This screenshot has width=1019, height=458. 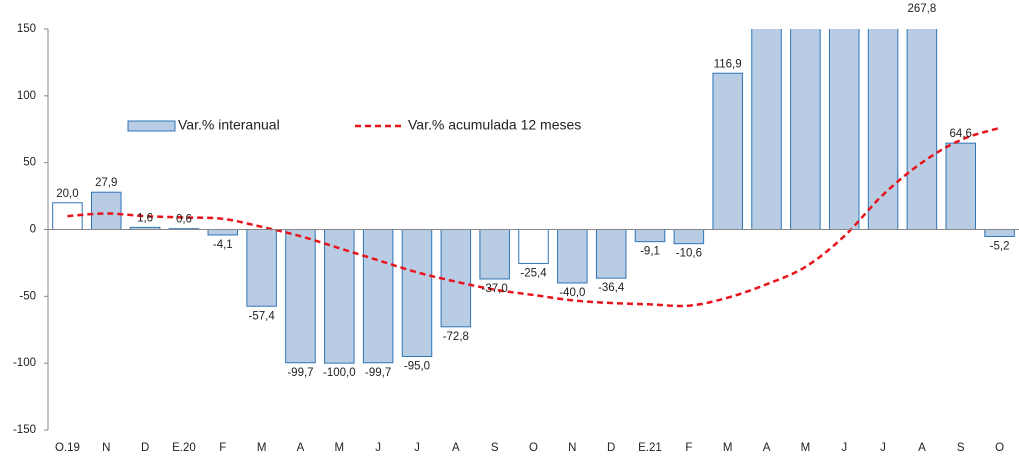 What do you see at coordinates (961, 134) in the screenshot?
I see `data-label: 64,6` at bounding box center [961, 134].